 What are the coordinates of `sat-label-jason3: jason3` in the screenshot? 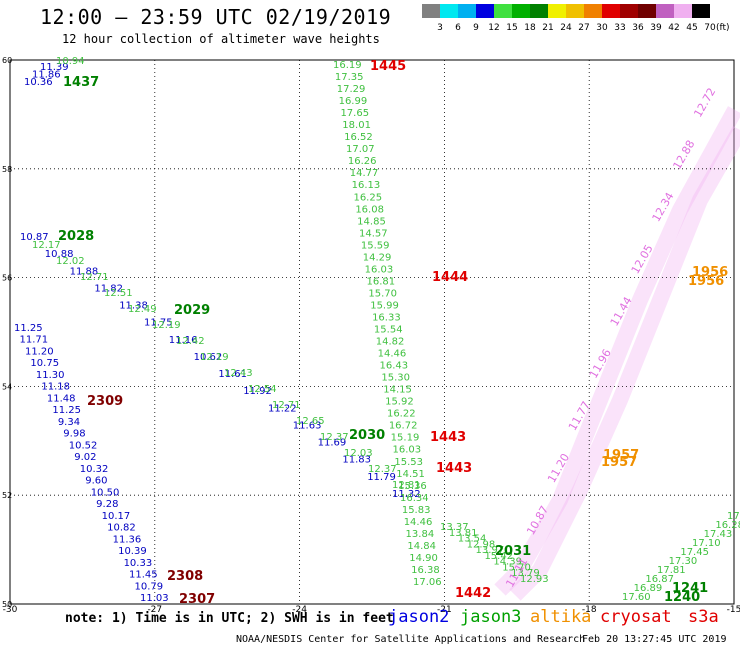 It's located at (491, 617).